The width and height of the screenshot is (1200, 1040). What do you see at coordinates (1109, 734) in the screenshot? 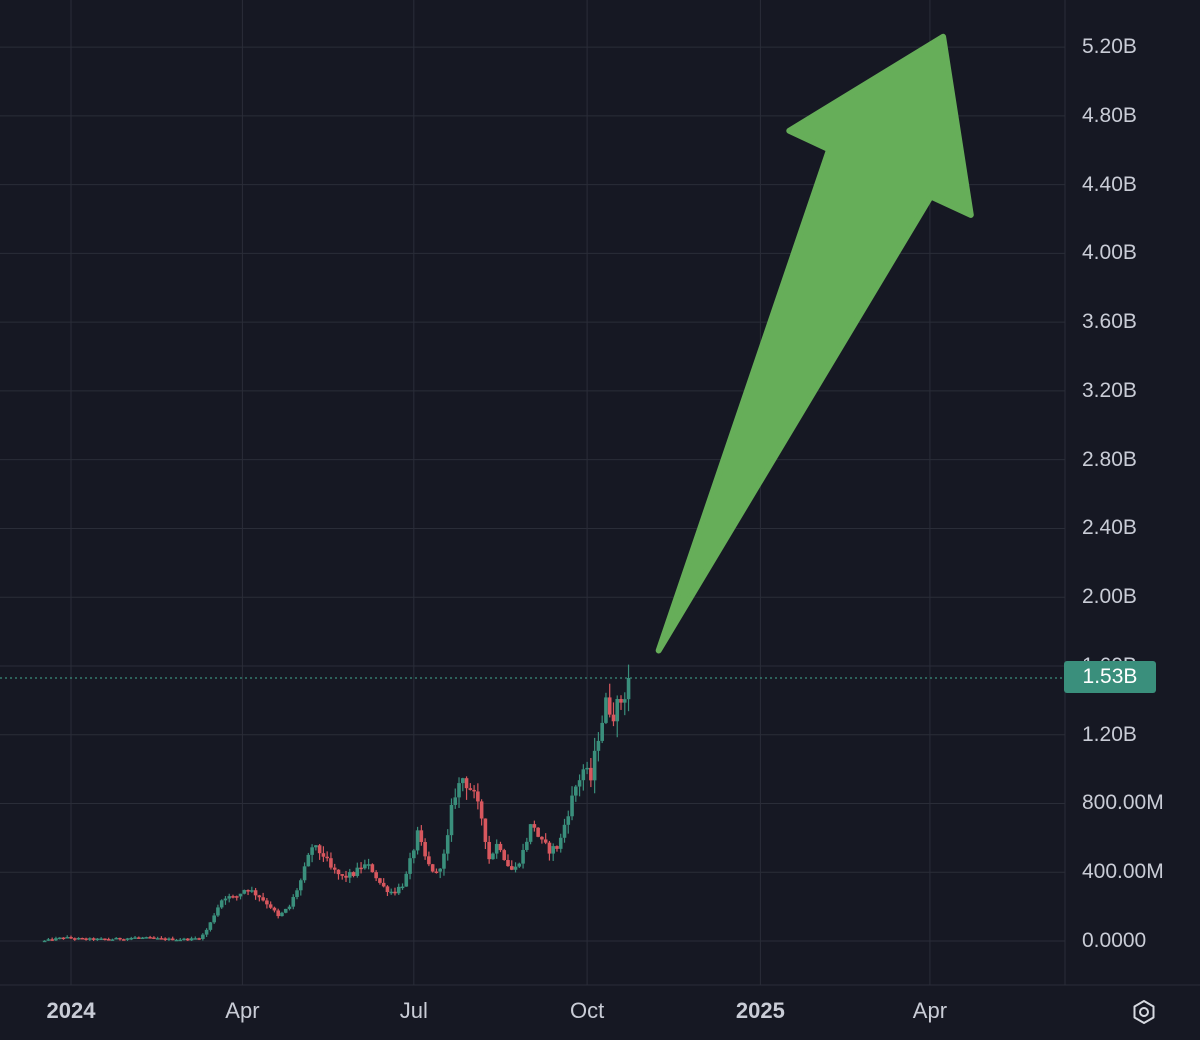
I see `y-tick-label: 1.20B` at bounding box center [1109, 734].